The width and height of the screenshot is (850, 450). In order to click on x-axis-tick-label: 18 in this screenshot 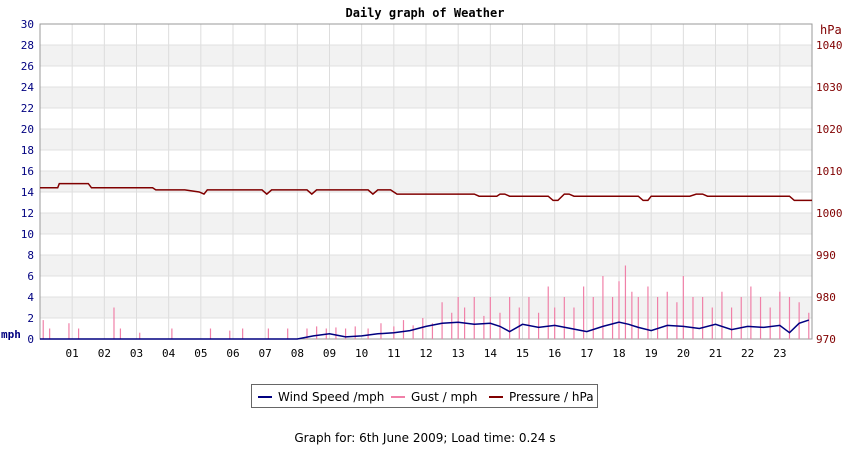, I will do `click(618, 353)`.